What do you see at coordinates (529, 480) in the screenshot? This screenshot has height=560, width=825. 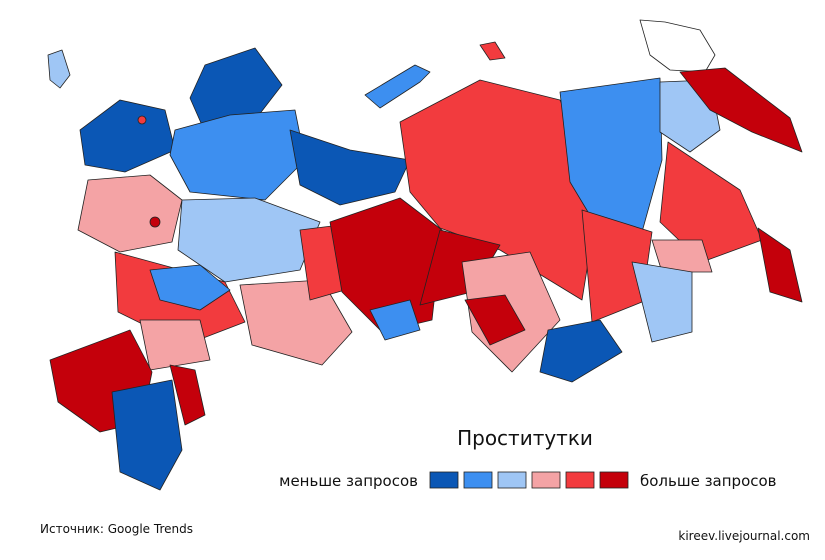 I see `legend-swatches` at bounding box center [529, 480].